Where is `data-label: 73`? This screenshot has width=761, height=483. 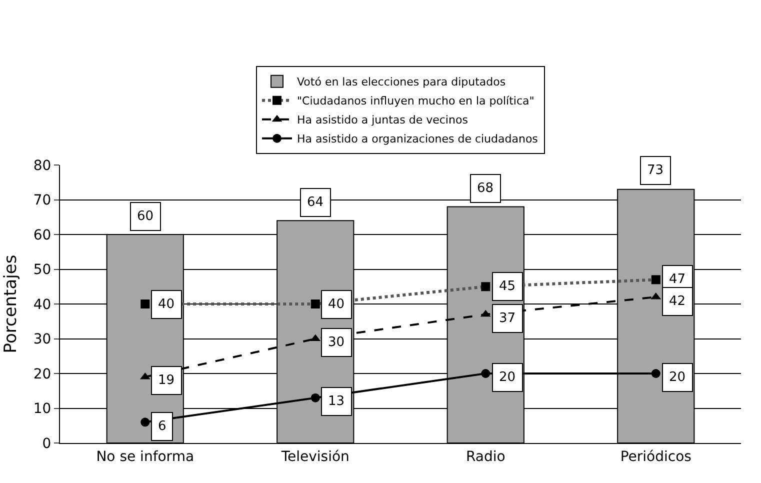 data-label: 73 is located at coordinates (655, 170).